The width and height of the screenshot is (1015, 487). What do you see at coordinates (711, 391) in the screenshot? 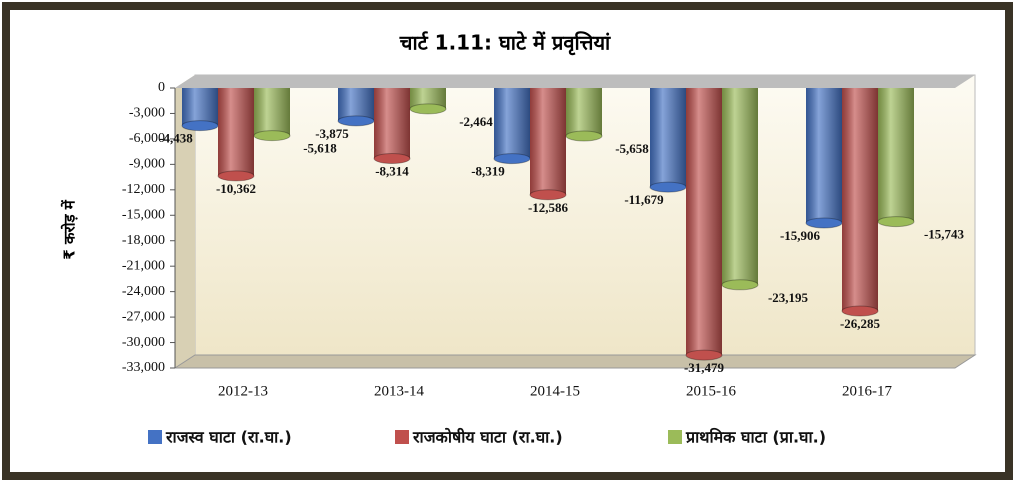
I see `x-tick-label: 2015-16` at bounding box center [711, 391].